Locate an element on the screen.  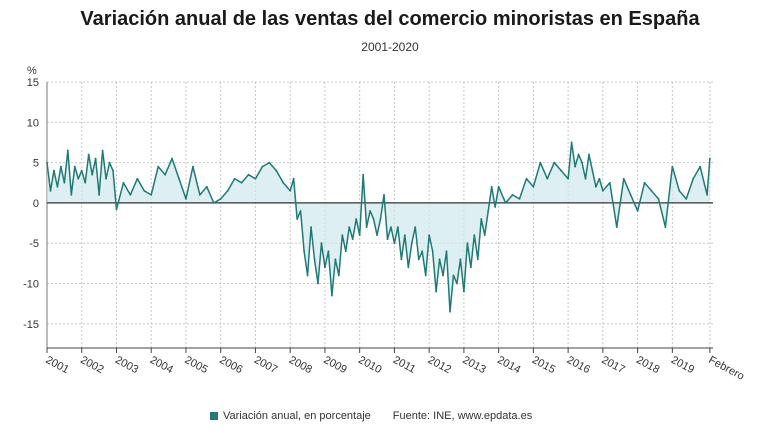
x-tick-label: 2013 is located at coordinates (473, 365).